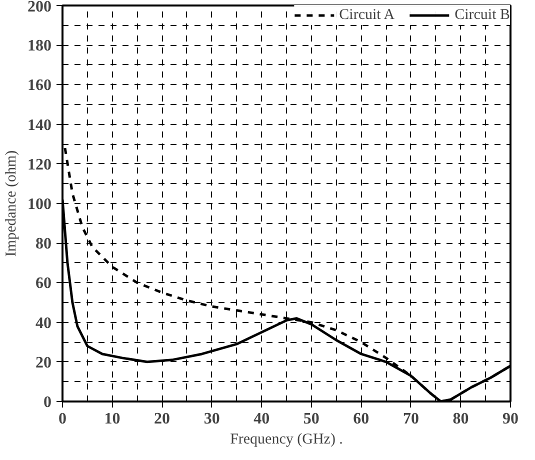 This screenshot has width=535, height=460. What do you see at coordinates (44, 244) in the screenshot?
I see `y-tick-label: 80` at bounding box center [44, 244].